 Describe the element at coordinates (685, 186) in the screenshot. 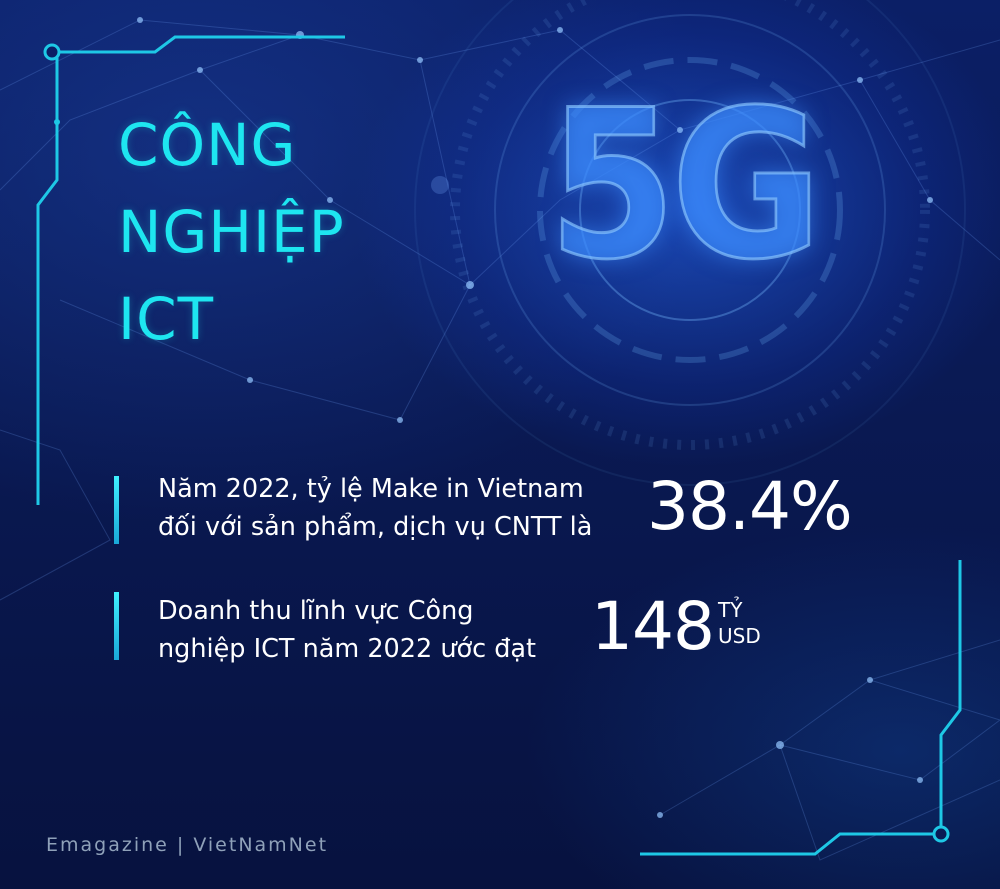

I see `5g-graphic: 5G` at that location.